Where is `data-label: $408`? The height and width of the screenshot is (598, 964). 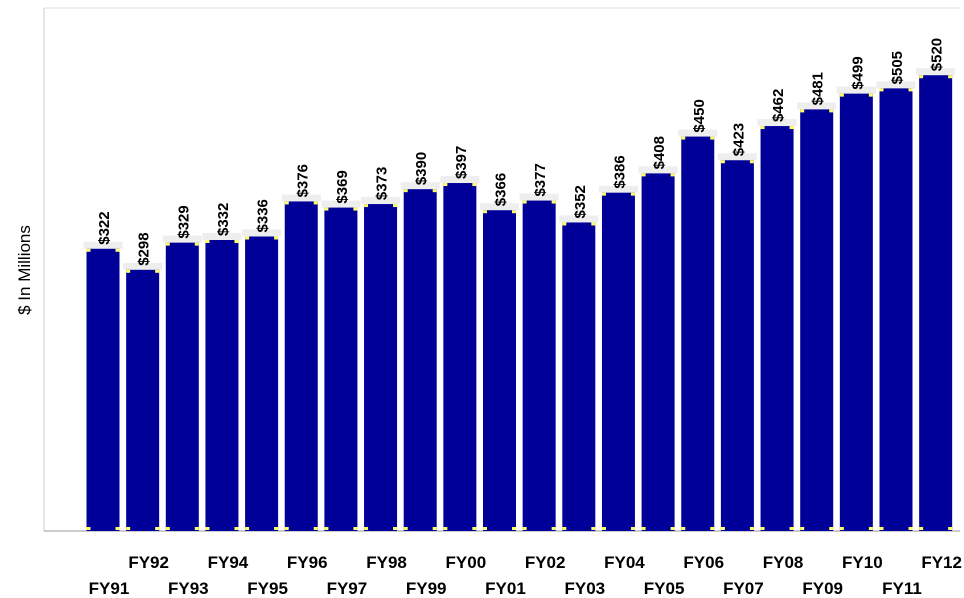
data-label: $408 is located at coordinates (659, 152).